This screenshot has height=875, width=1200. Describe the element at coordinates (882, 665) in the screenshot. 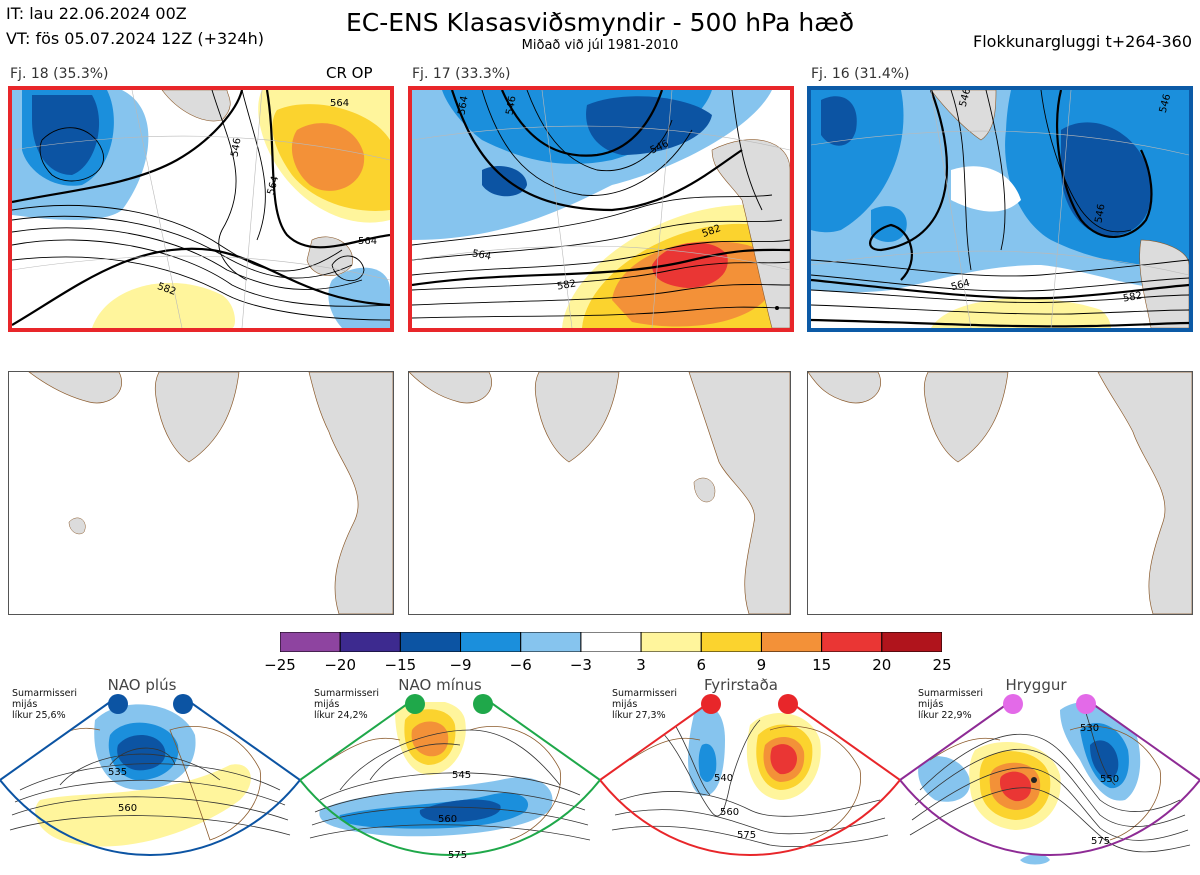

I see `colorbar-tick-label: 20` at that location.